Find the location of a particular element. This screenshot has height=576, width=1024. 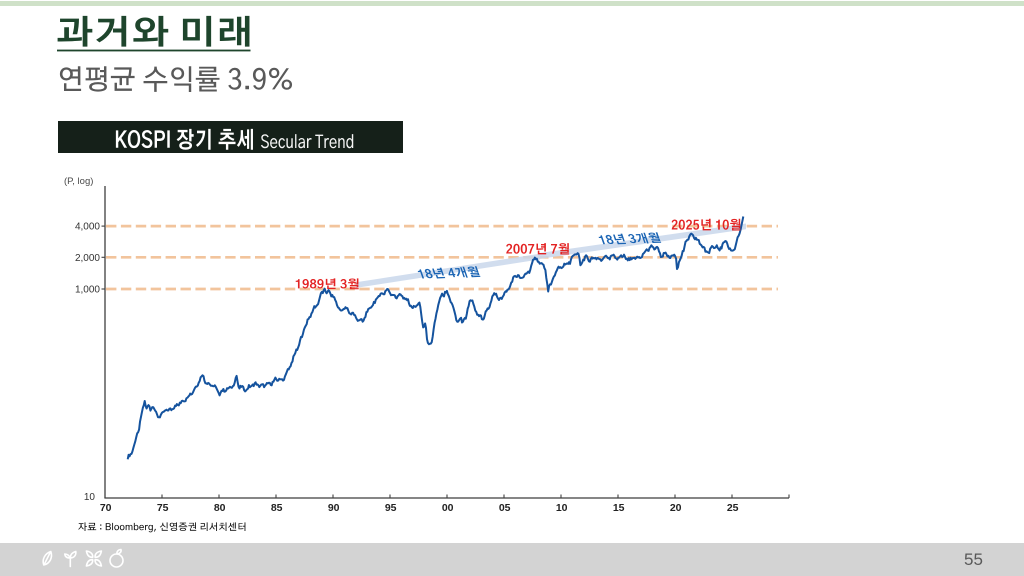

svg-text: 90 is located at coordinates (334, 508).